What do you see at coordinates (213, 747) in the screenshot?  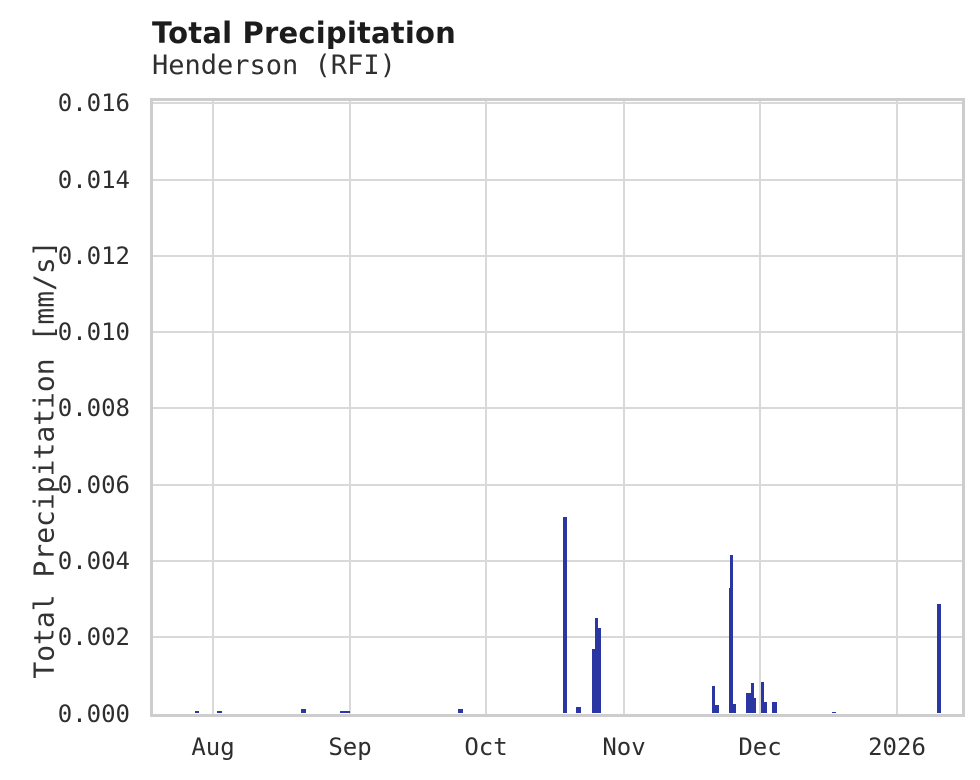 I see `x-tick-label: Aug` at bounding box center [213, 747].